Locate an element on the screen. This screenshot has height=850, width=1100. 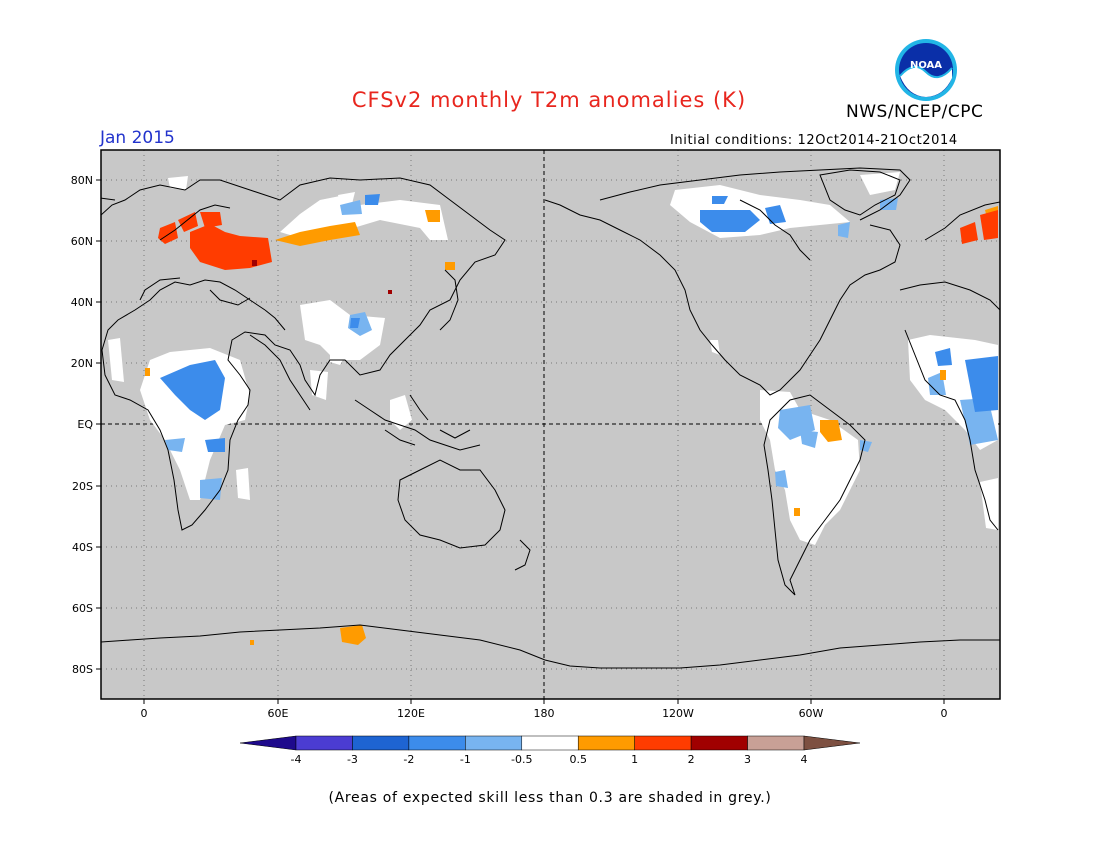
colorbar: -4 -3 -2 -1 -0.5 0.5 1 2 3 4 is located at coordinates (550, 750).